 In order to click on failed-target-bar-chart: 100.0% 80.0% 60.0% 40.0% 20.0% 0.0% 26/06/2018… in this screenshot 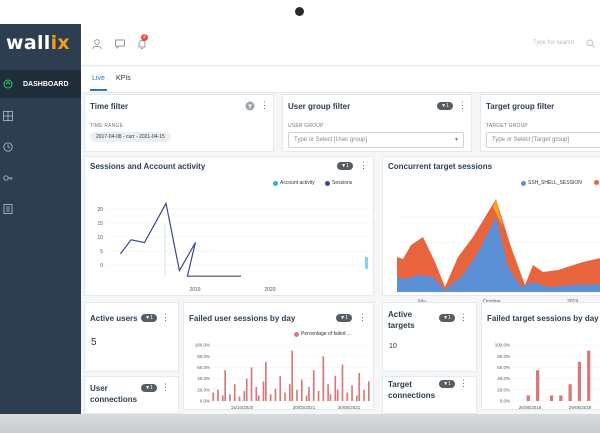, I will do `click(541, 374)`.